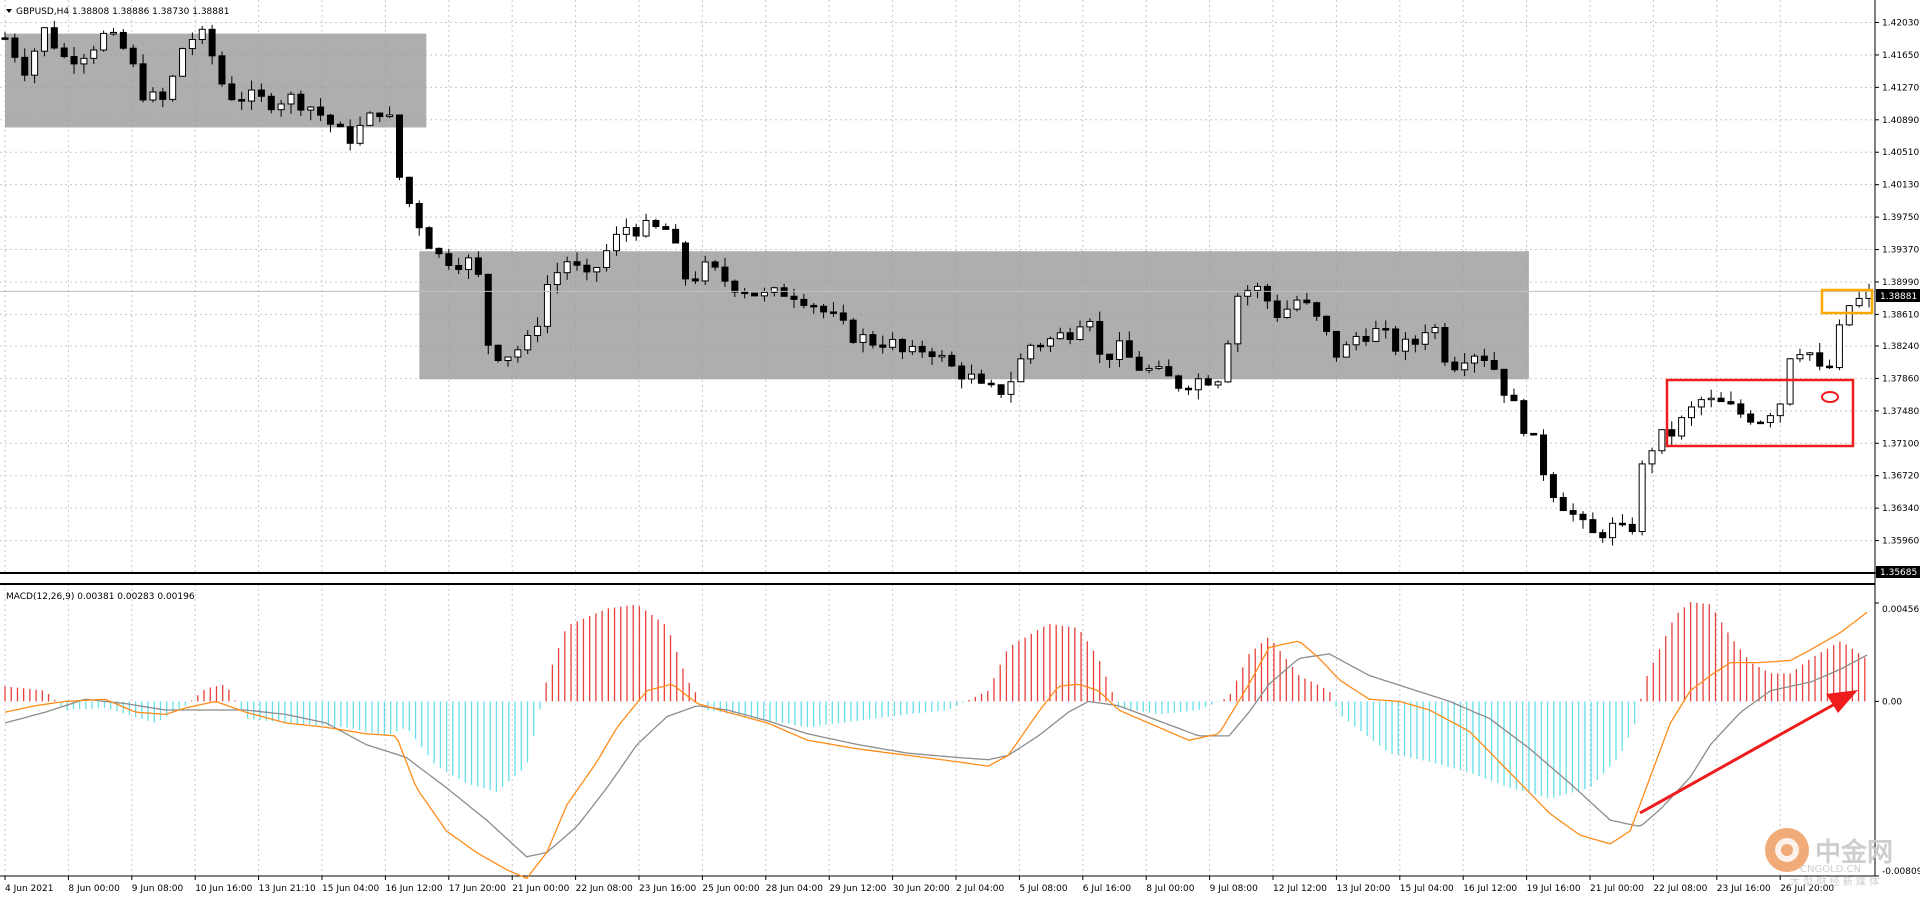  I want to click on highlight-box, so click(1847, 301).